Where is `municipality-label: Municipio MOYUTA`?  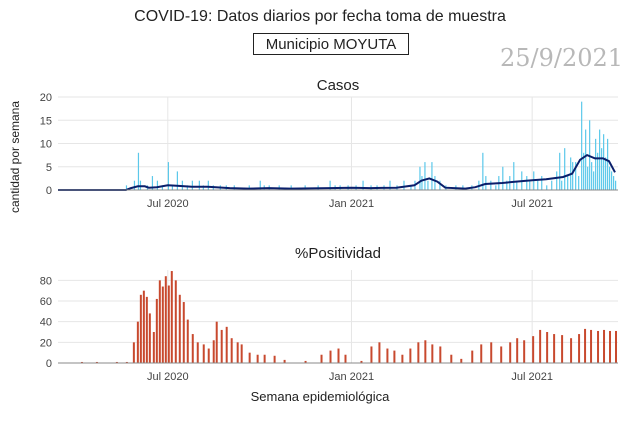 municipality-label: Municipio MOYUTA is located at coordinates (331, 44).